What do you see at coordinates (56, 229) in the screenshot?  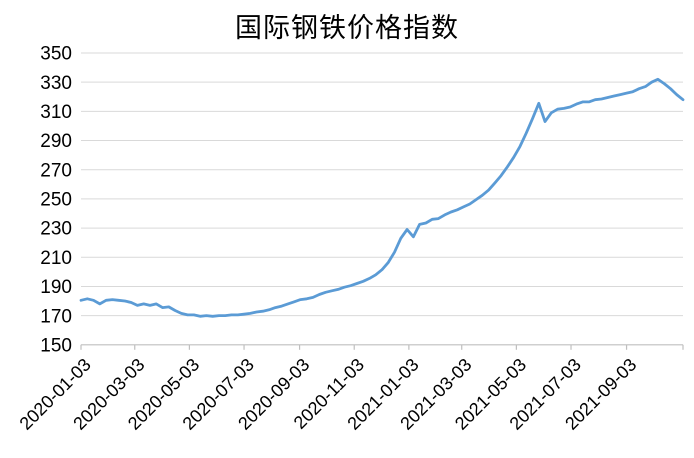 I see `y-axis-label: 230` at bounding box center [56, 229].